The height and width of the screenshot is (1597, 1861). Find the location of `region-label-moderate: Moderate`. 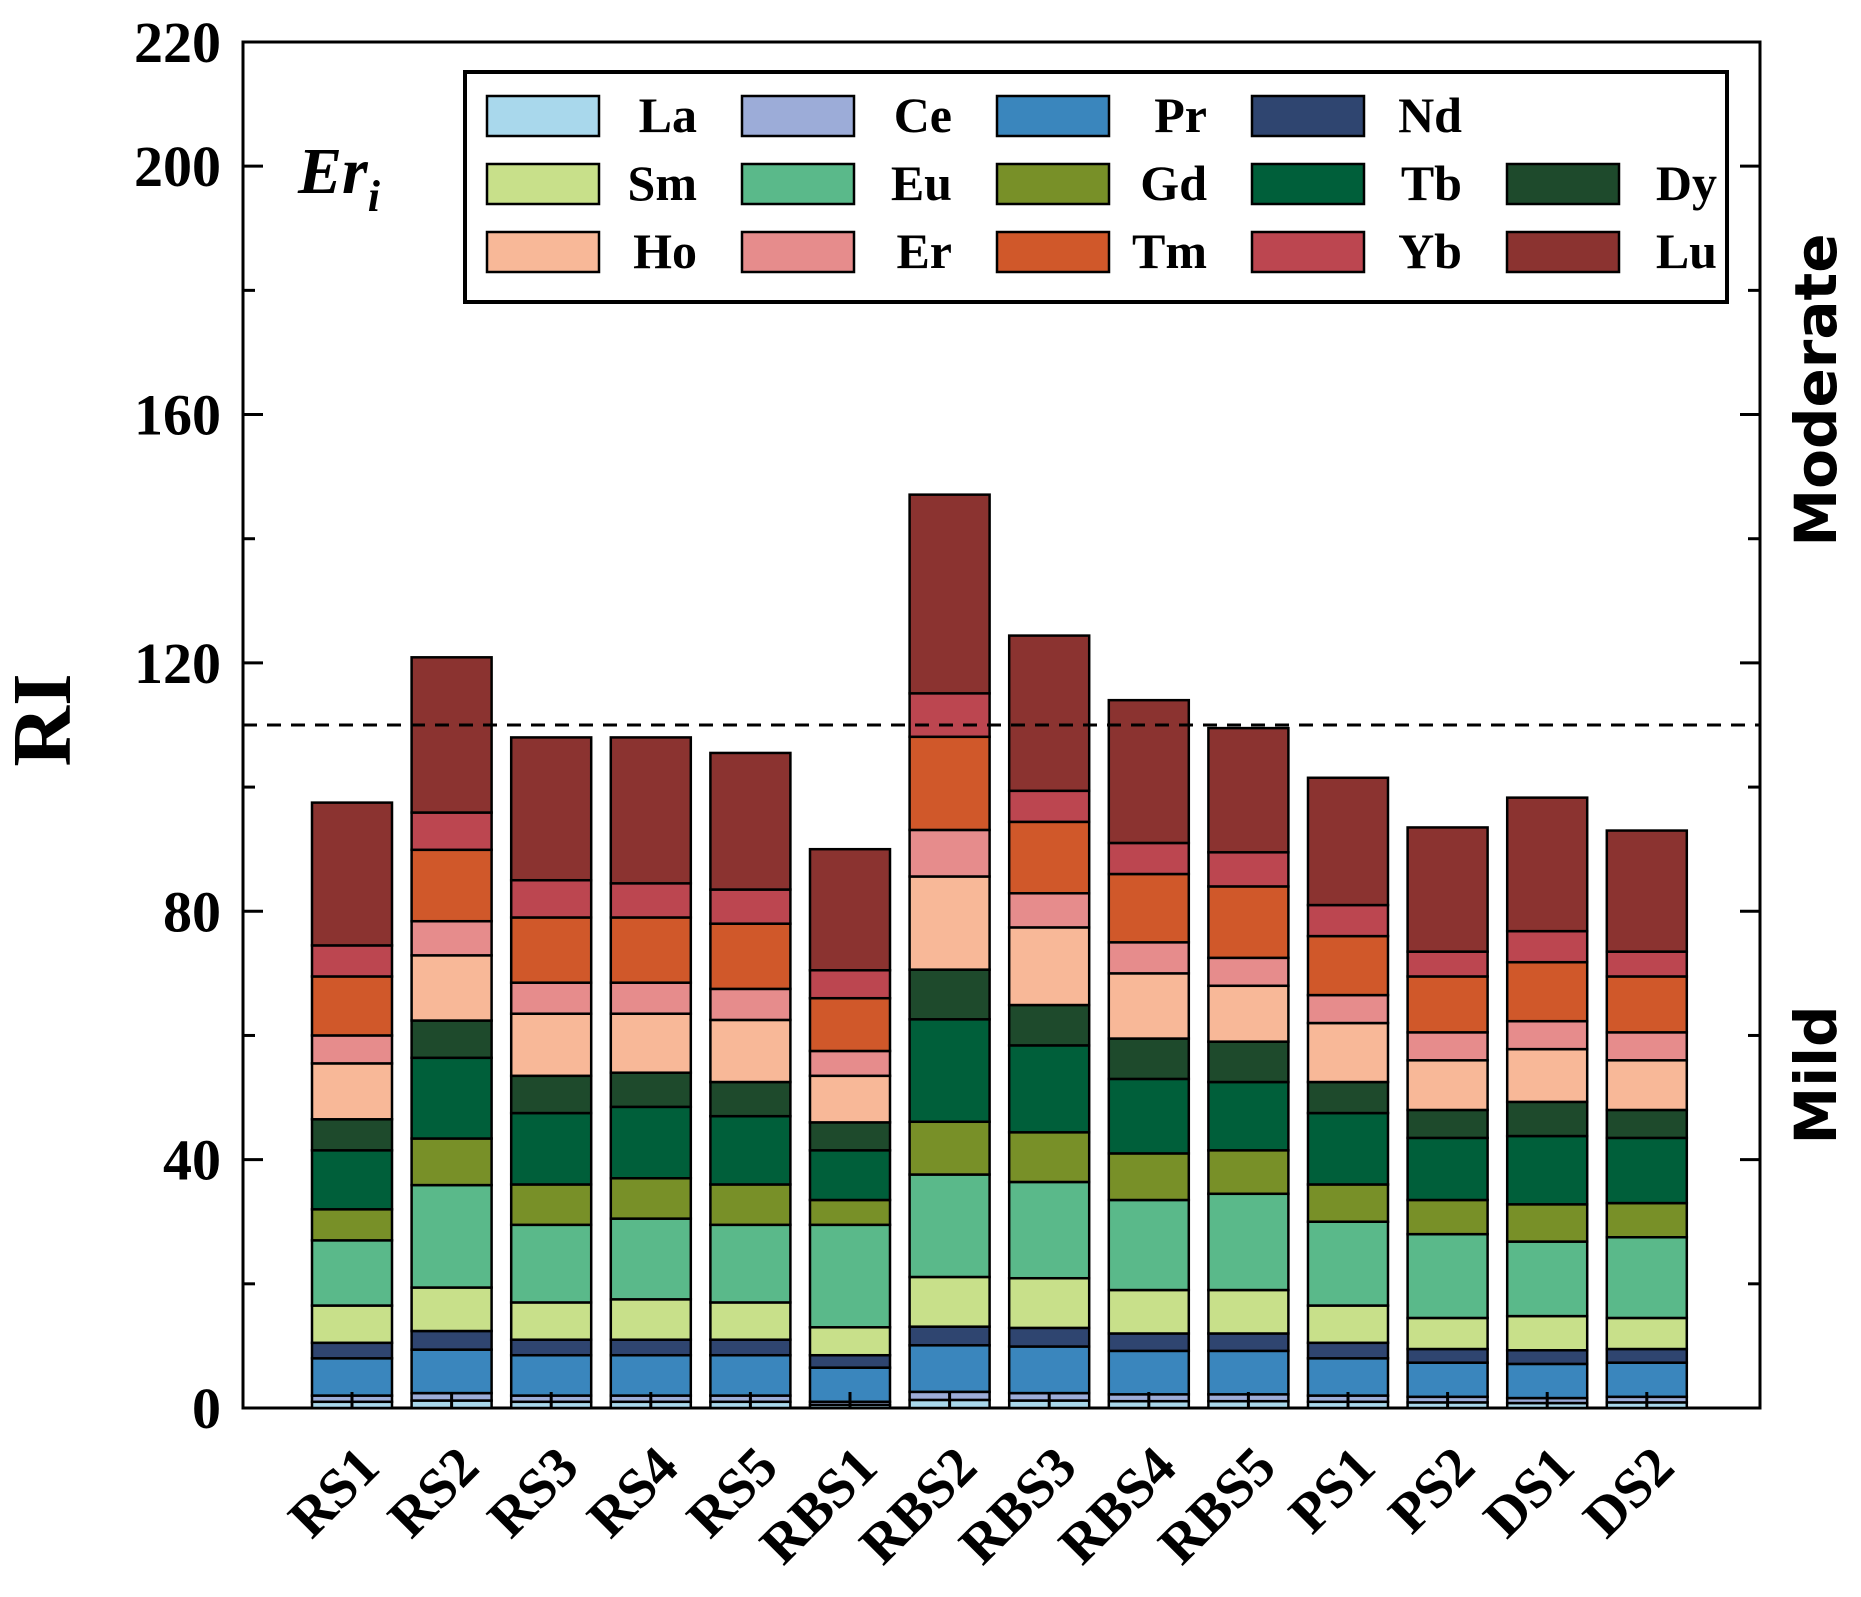

region-label-moderate: Moderate is located at coordinates (1816, 389).